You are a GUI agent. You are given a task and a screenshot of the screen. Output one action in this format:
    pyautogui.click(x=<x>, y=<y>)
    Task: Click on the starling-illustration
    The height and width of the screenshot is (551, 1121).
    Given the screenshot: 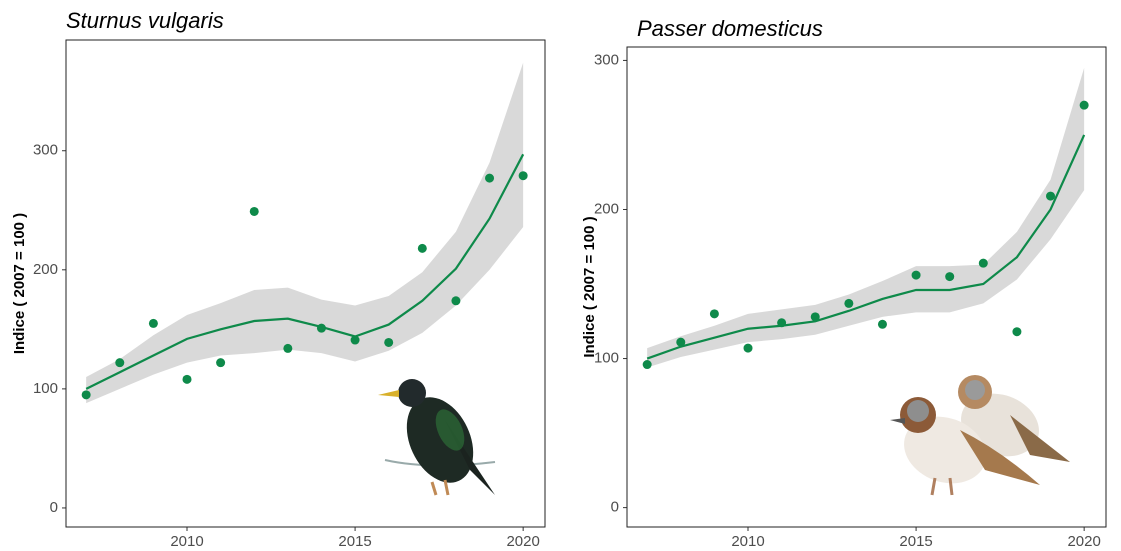 What is the action you would take?
    pyautogui.click(x=437, y=437)
    